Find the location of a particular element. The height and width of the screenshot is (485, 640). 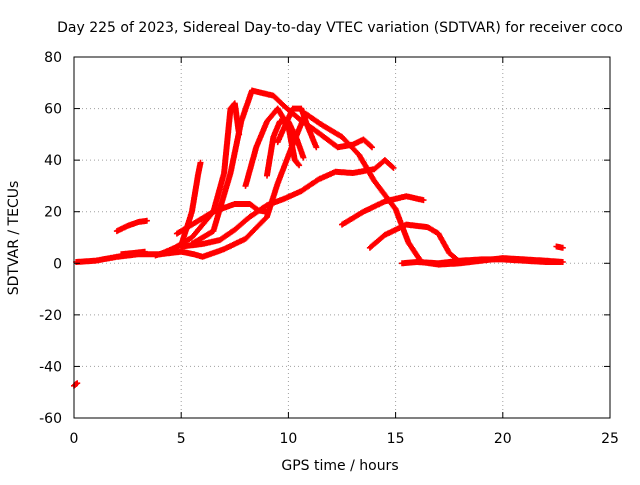

y-tick-label: 60 is located at coordinates (53, 110).